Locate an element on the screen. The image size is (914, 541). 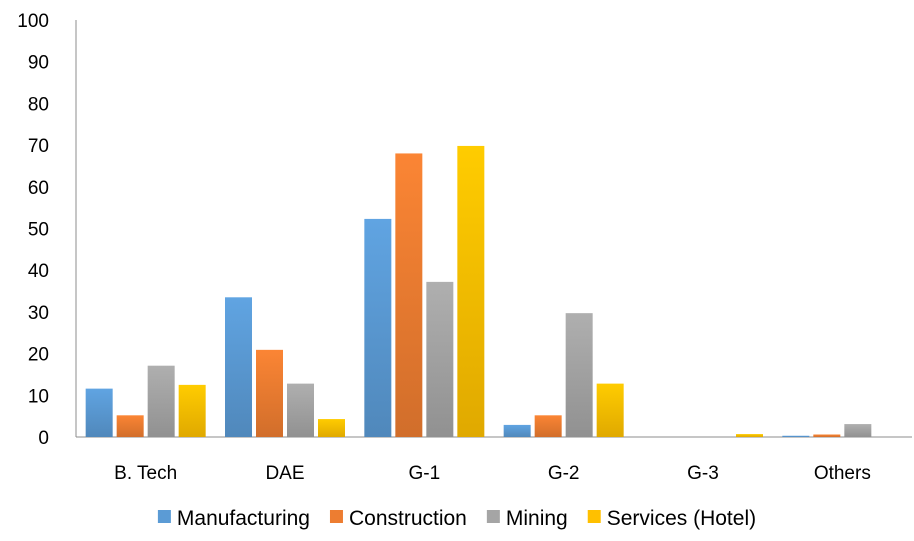
y-axis-tick-labels: 0 10 20 30 40 50 60 70 80 90 100 is located at coordinates (33, 230).